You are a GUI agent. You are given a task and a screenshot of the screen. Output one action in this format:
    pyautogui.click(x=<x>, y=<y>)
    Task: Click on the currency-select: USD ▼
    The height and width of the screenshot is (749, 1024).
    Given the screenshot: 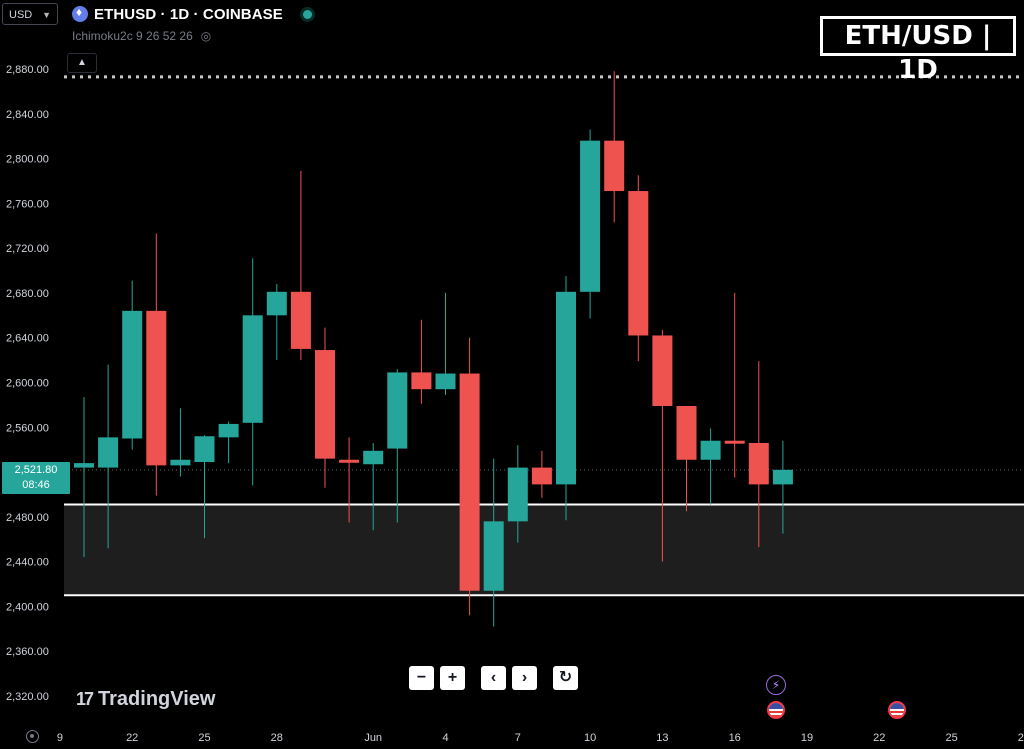 What is the action you would take?
    pyautogui.click(x=30, y=14)
    